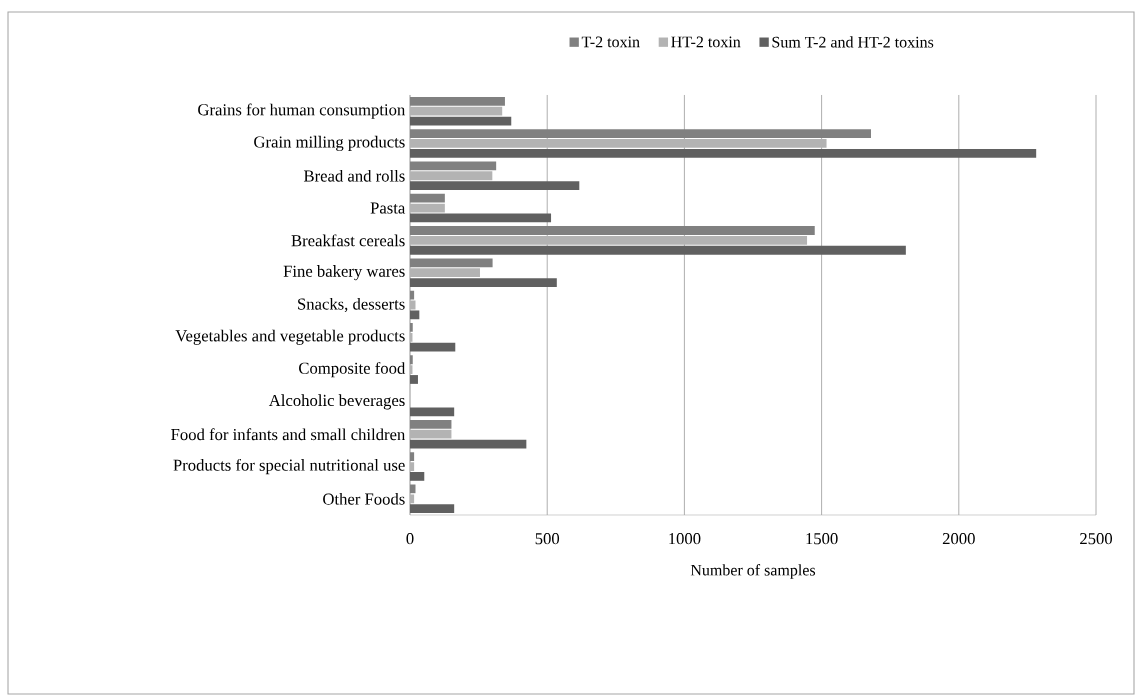 This screenshot has height=698, width=1138. I want to click on y-tick-label: Food for infants and small children, so click(288, 434).